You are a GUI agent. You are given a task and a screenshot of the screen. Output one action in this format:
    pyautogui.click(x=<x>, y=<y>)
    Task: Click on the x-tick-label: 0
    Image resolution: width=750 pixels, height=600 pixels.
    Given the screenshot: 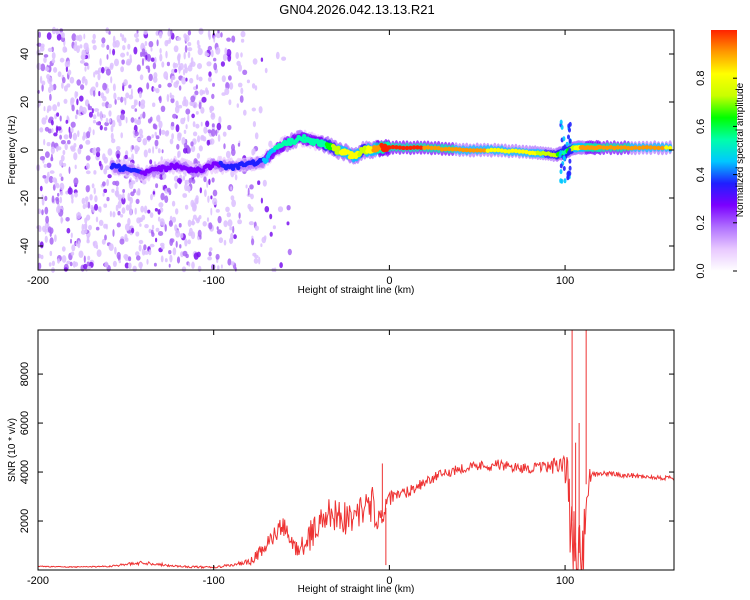 What is the action you would take?
    pyautogui.click(x=389, y=581)
    